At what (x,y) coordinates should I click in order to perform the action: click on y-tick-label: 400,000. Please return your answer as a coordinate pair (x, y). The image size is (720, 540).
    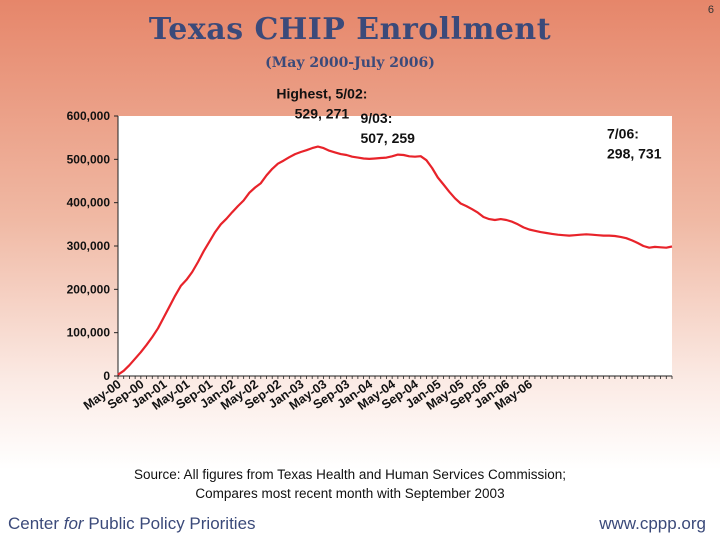
    Looking at the image, I should click on (89, 203).